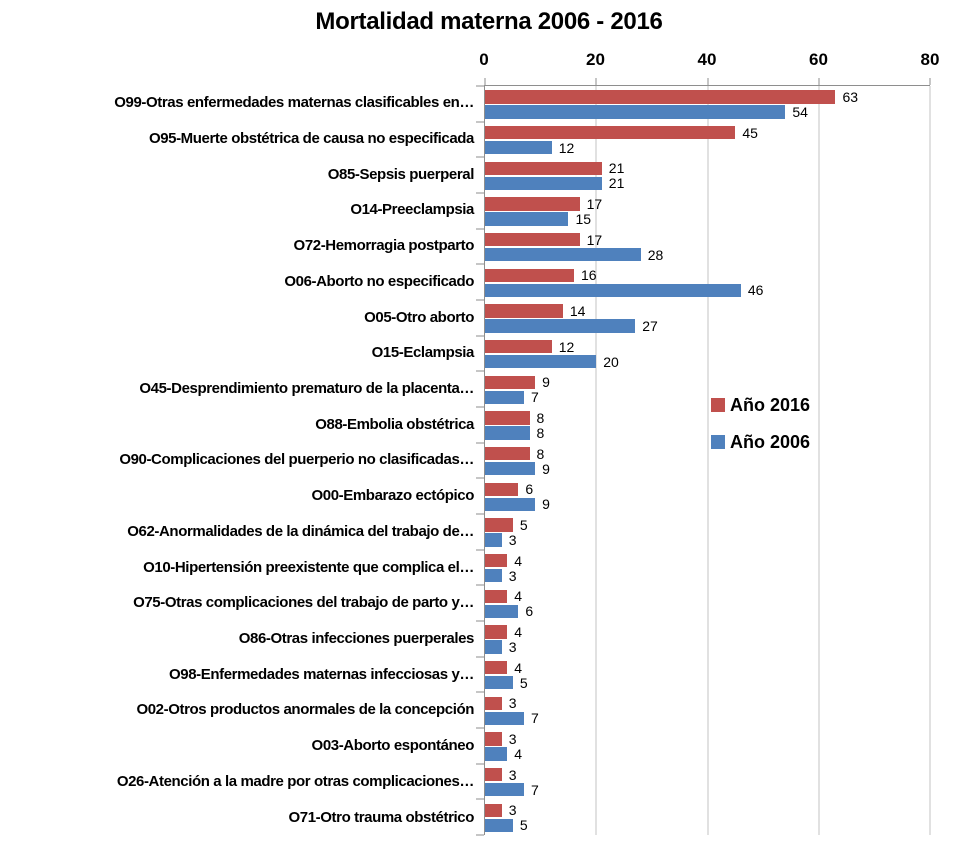  Describe the element at coordinates (770, 404) in the screenshot. I see `legend-label: Año 2016` at that location.